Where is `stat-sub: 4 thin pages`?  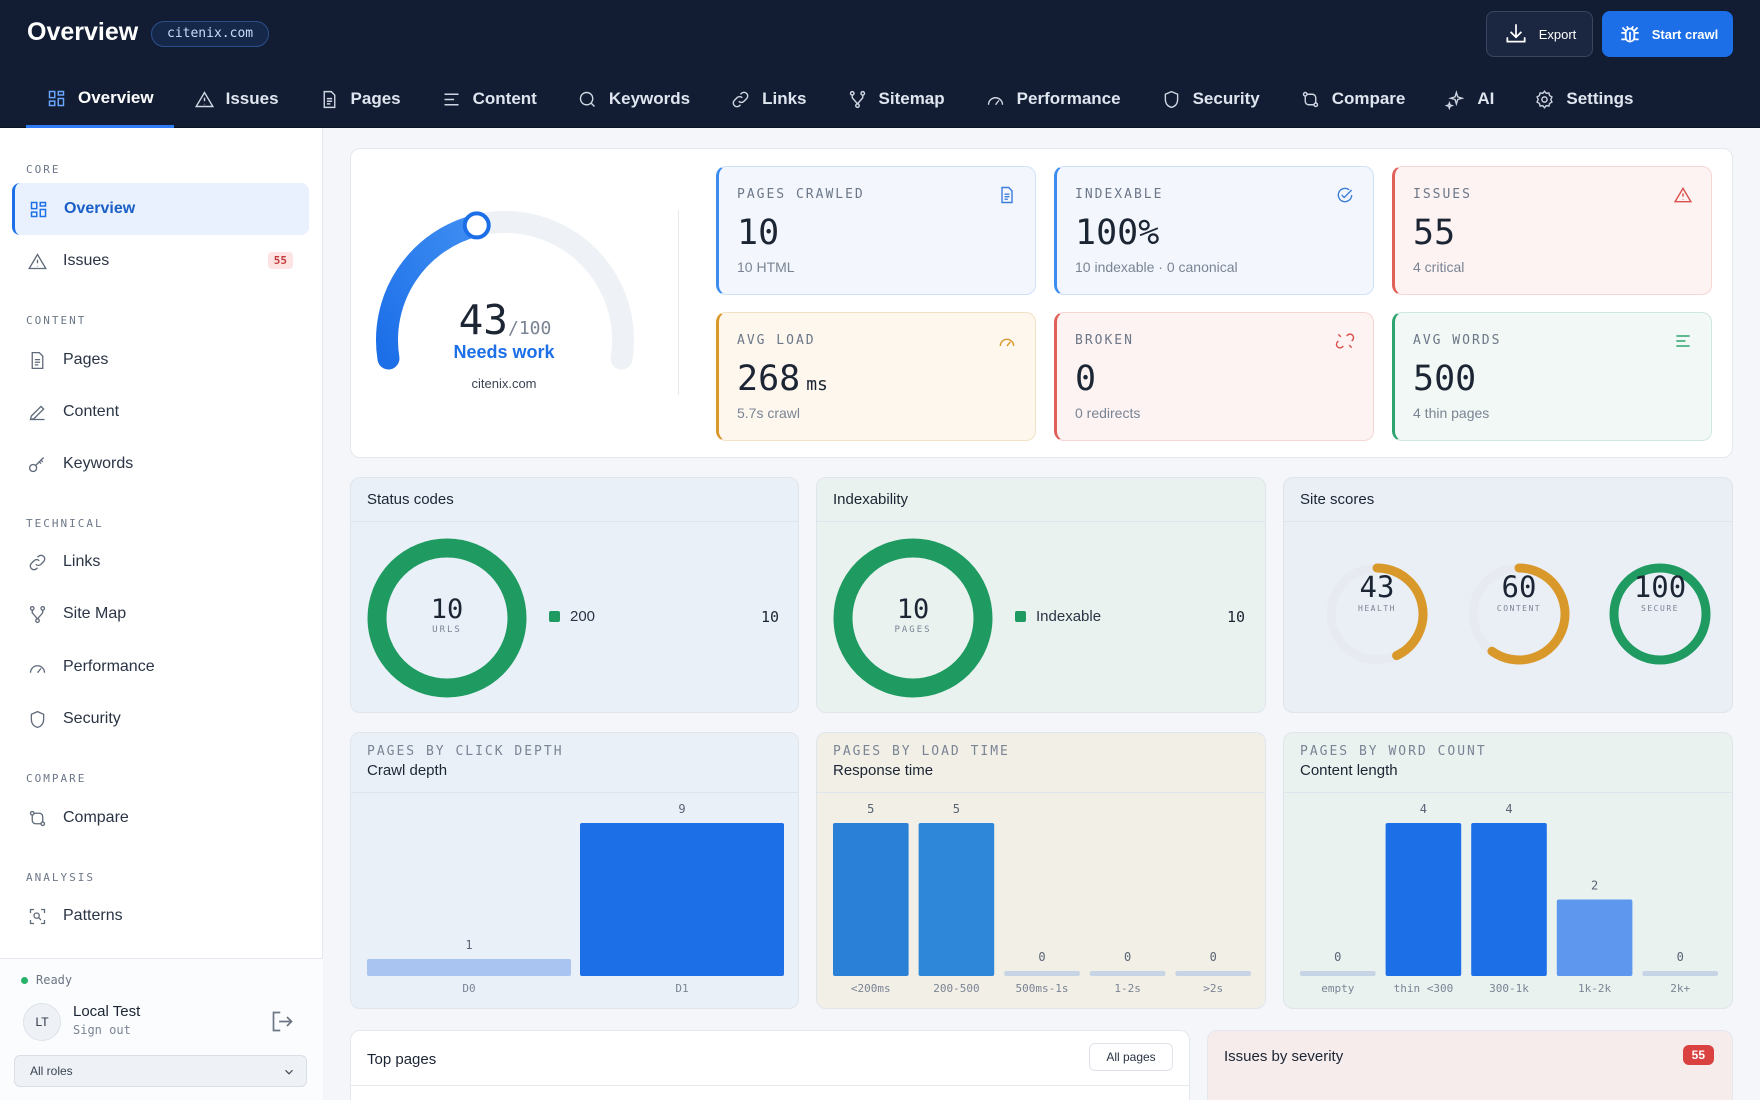 stat-sub: 4 thin pages is located at coordinates (1451, 413).